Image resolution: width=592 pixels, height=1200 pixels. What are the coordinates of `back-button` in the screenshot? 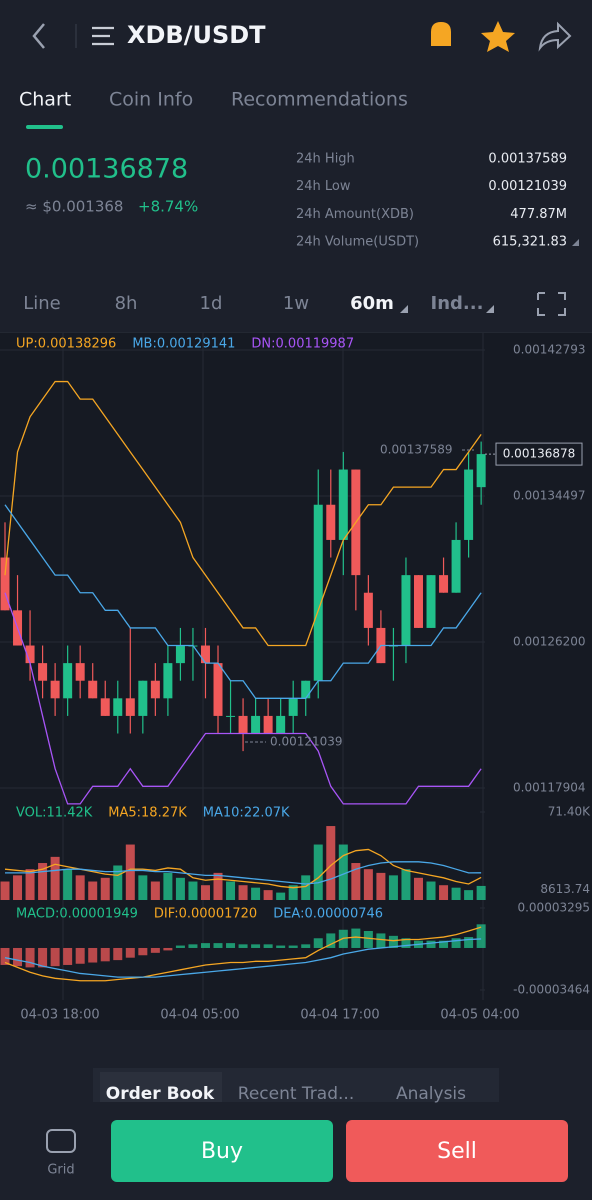 It's located at (38, 36).